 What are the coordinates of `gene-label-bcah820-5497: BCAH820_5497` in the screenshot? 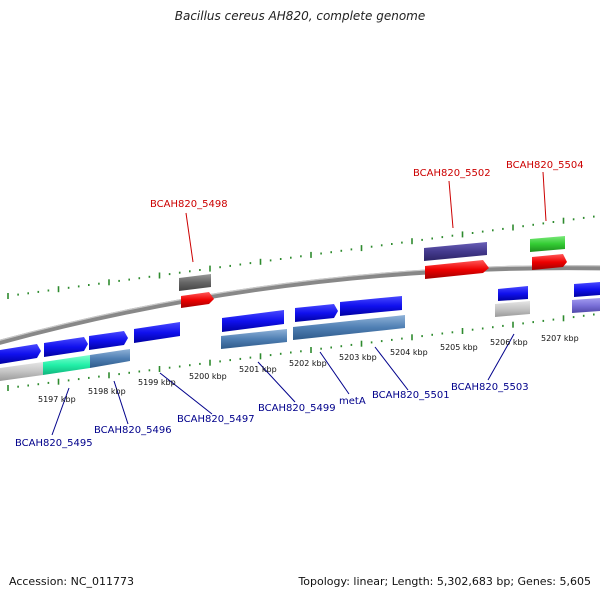 It's located at (216, 419).